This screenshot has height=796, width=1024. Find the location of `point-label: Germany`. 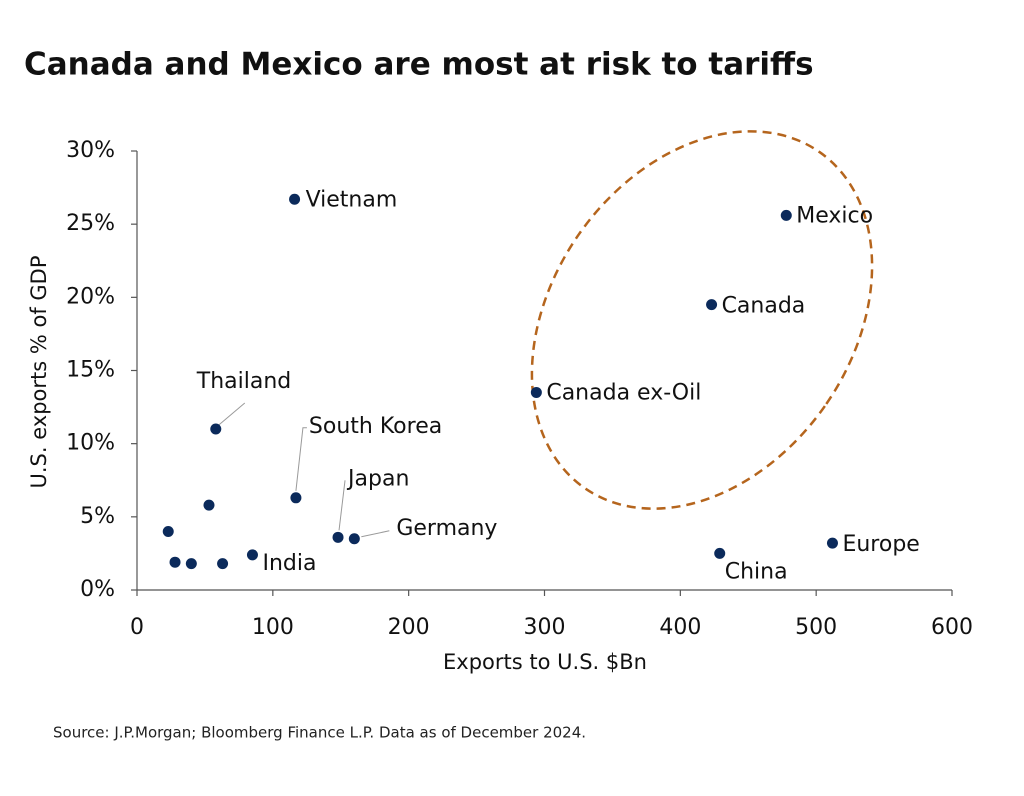

point-label: Germany is located at coordinates (446, 528).